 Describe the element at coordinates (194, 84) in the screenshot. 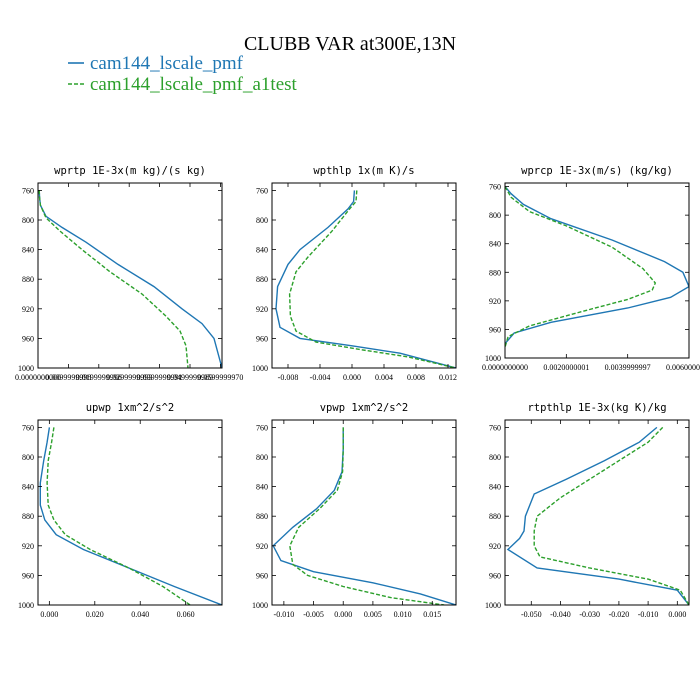

I see `legend-label-2: cam144_lscale_pmf_a1test` at that location.